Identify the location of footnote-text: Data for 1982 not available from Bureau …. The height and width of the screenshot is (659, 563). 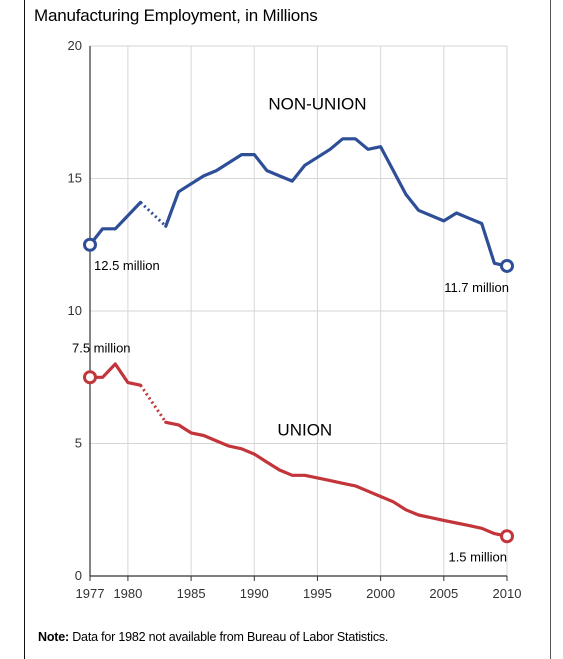
(230, 637).